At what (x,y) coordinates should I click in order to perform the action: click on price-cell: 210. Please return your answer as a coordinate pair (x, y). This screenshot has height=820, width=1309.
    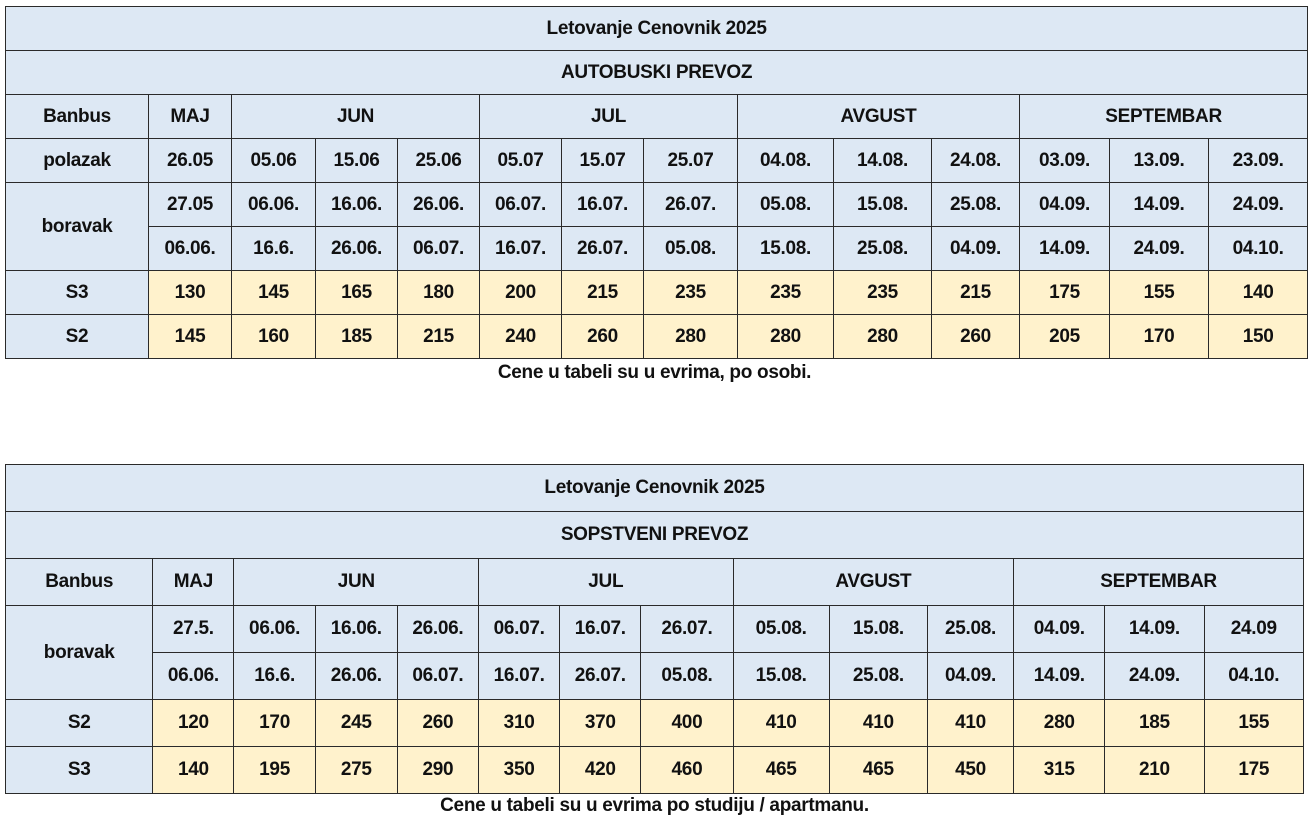
    Looking at the image, I should click on (1154, 770).